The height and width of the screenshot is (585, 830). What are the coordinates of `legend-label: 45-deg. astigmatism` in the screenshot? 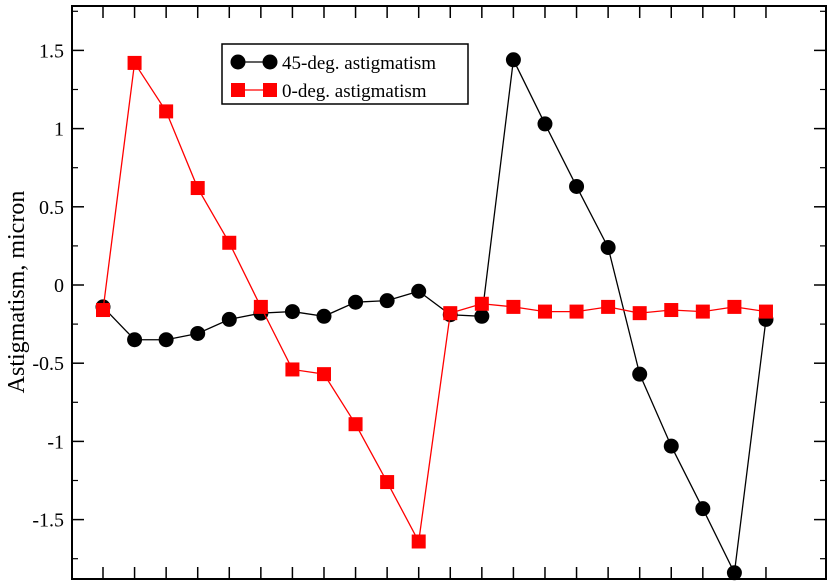 It's located at (359, 63).